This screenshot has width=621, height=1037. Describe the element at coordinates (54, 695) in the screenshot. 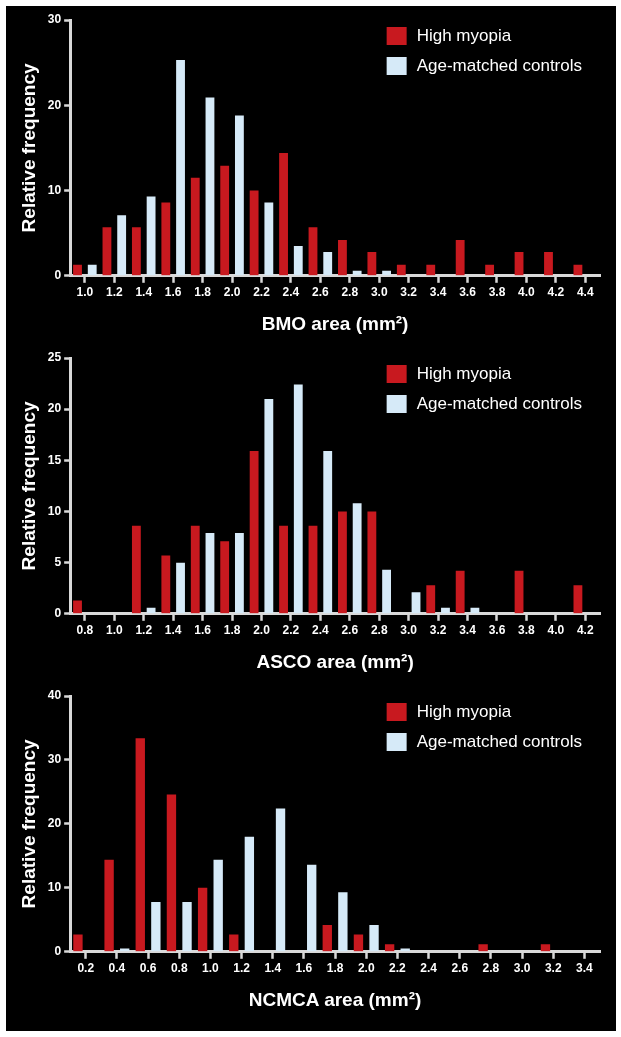

I see `y-tick-label: 40` at that location.